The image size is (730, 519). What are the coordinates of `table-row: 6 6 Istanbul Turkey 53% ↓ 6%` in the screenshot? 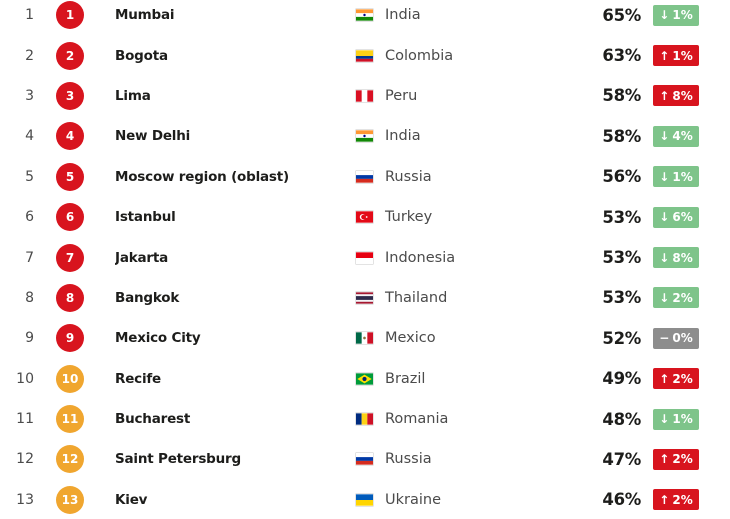 It's located at (365, 217).